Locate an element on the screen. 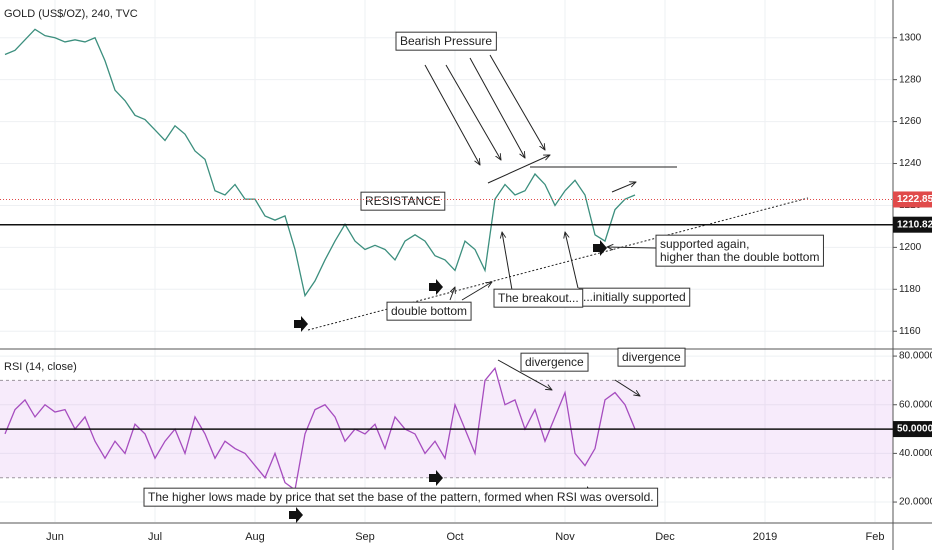  x-tick-label: Aug is located at coordinates (255, 537).